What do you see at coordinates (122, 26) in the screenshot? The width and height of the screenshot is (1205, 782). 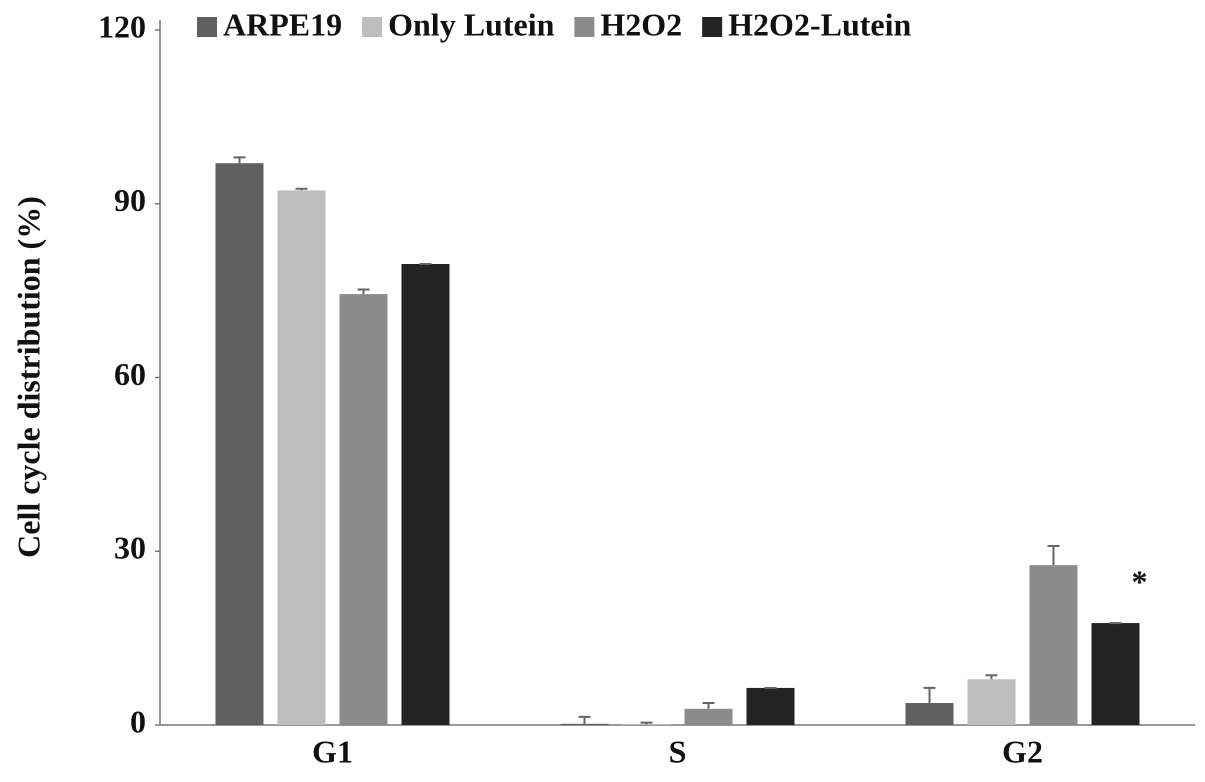 I see `y-tick-label: 120` at bounding box center [122, 26].